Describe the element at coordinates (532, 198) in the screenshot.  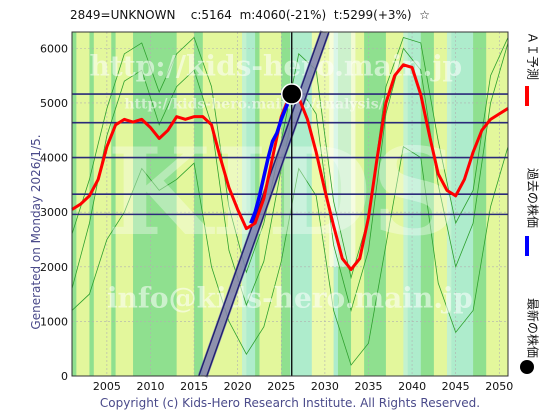
I see `legend-past-label: 過去の株価` at that location.